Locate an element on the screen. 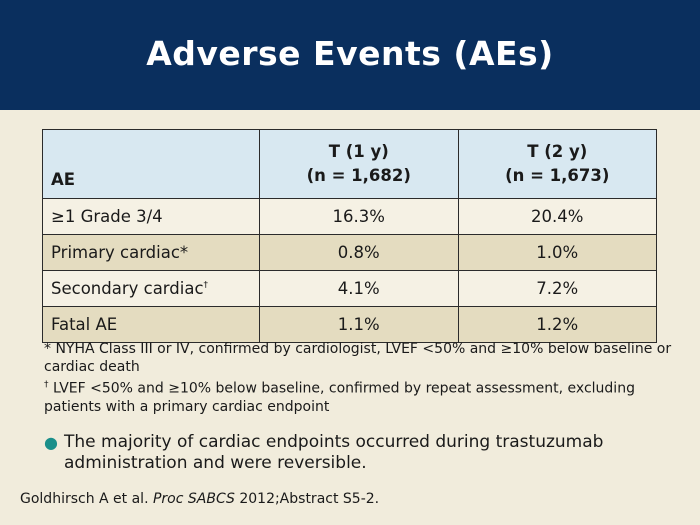  table-row: ≥1 Grade 3/4 16.3% 20.4% is located at coordinates (349, 216).